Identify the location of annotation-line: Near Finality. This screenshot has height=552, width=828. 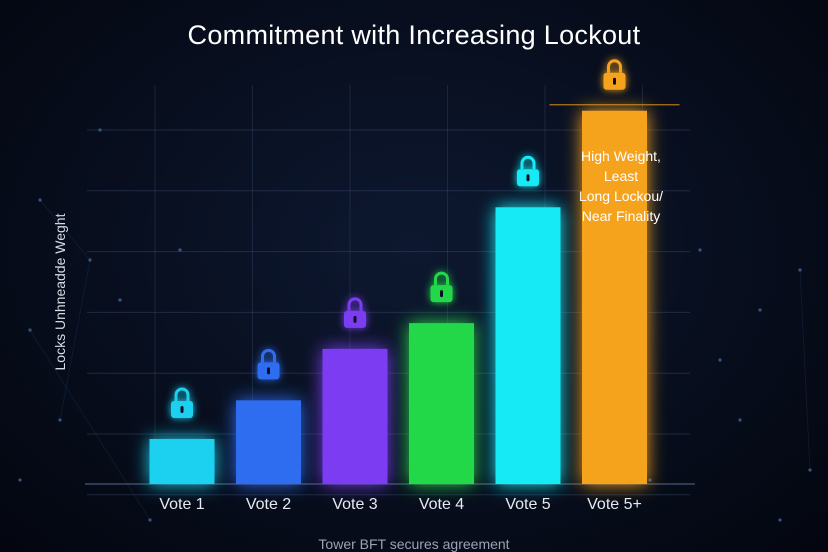
(621, 216).